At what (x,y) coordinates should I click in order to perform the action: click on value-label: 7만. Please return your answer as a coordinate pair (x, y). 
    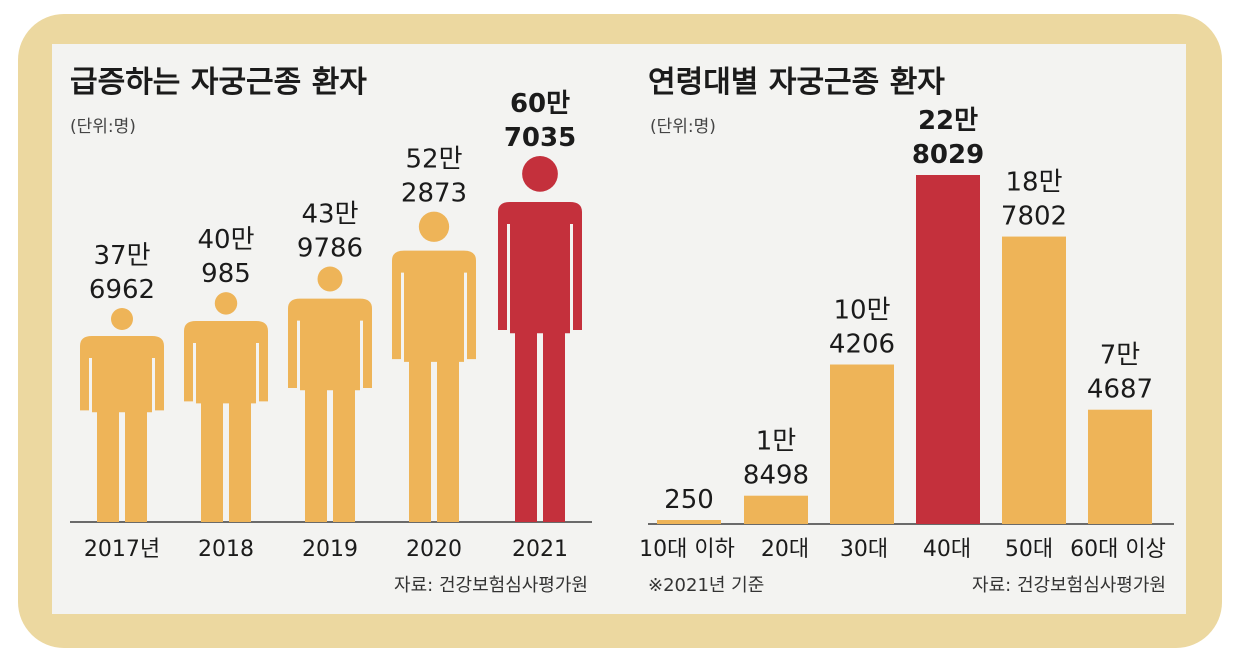
    Looking at the image, I should click on (1120, 356).